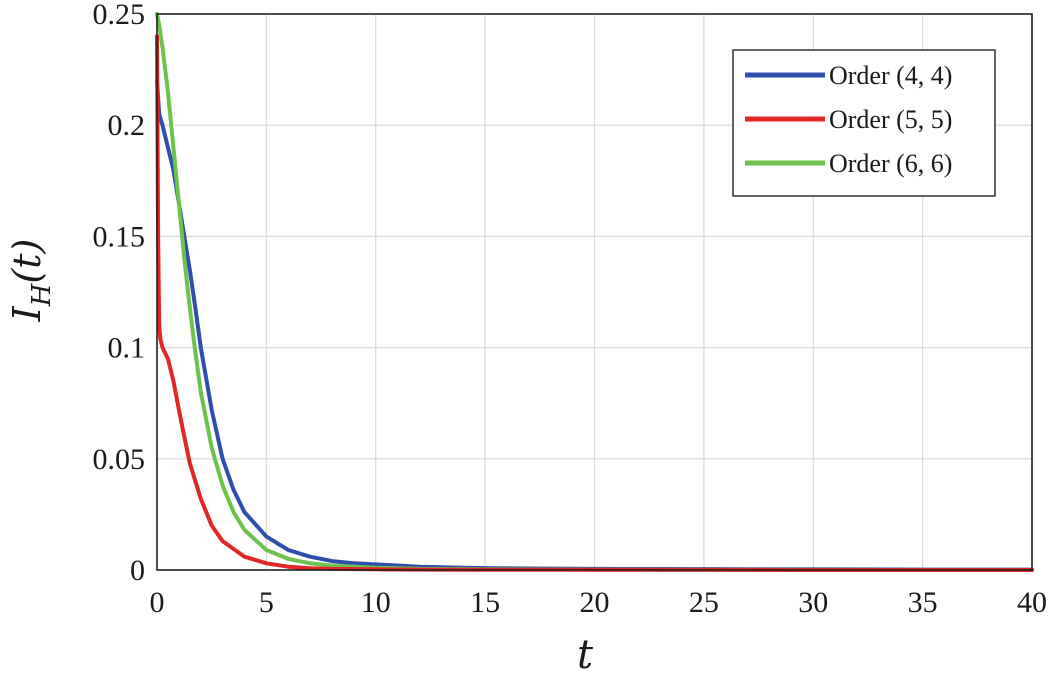 Image resolution: width=1050 pixels, height=677 pixels. I want to click on x-tick-label: 25, so click(704, 602).